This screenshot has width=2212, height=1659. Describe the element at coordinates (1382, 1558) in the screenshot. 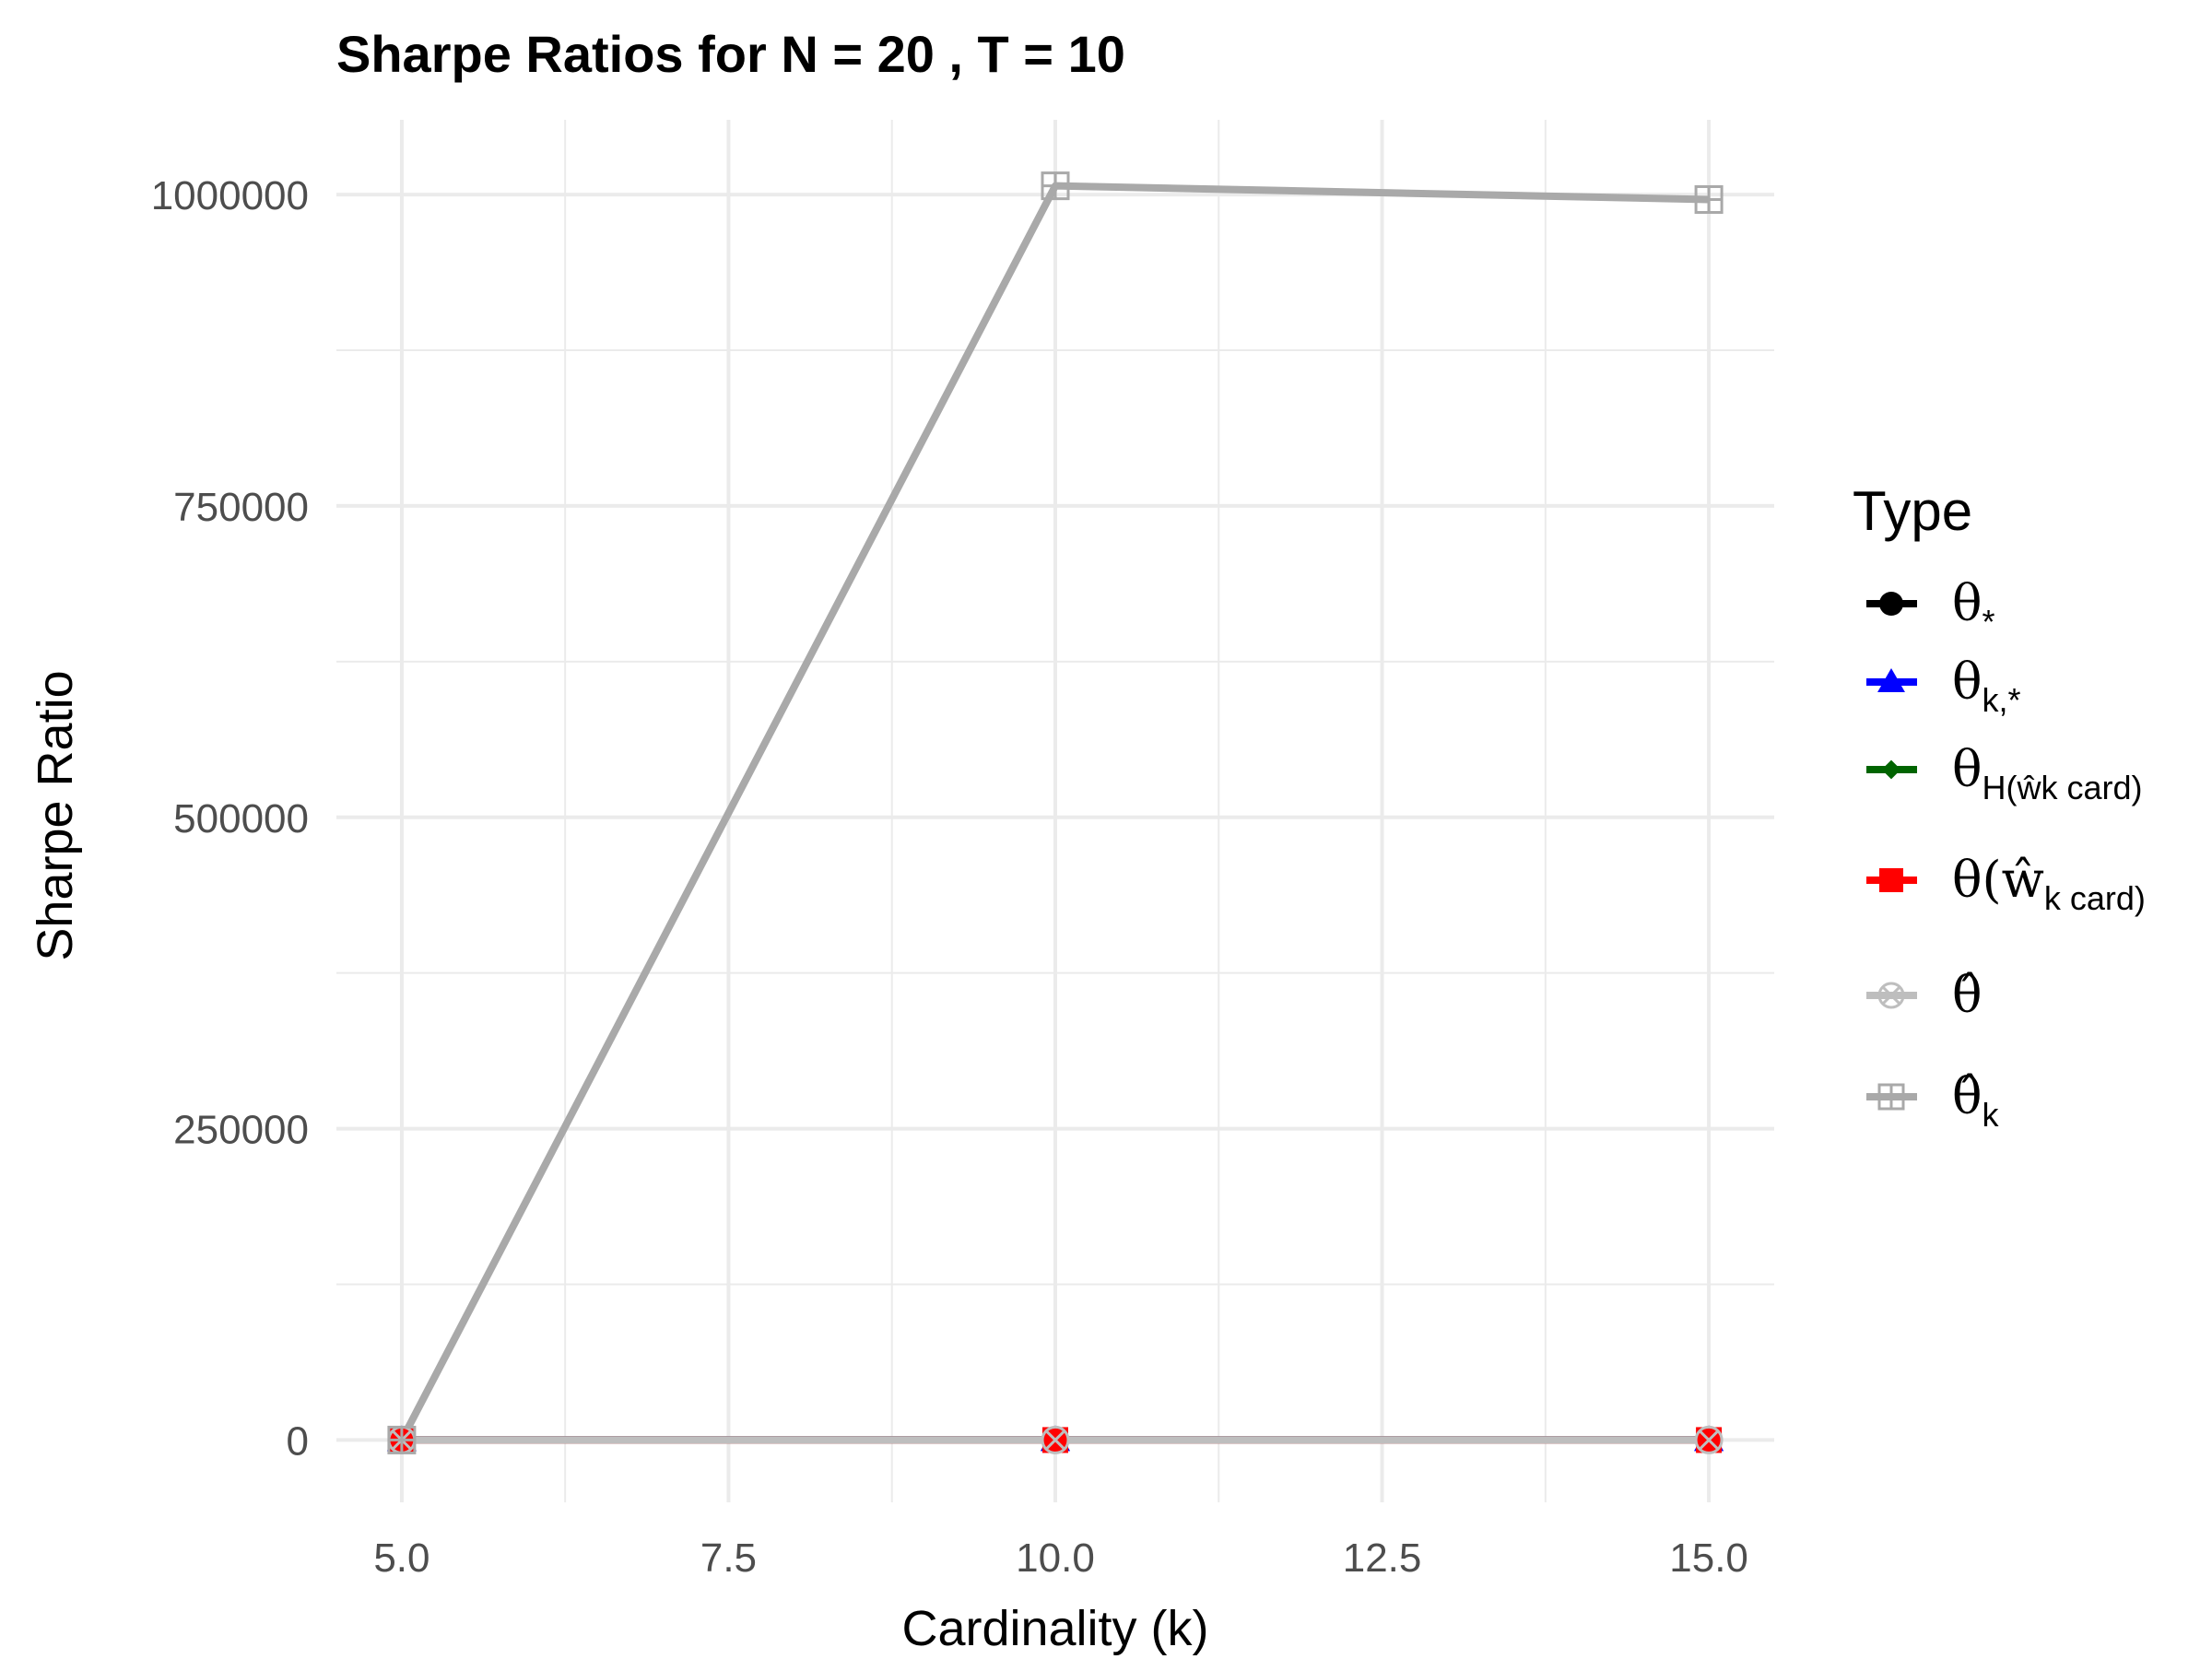

I see `x-tick-label: 12.5` at that location.